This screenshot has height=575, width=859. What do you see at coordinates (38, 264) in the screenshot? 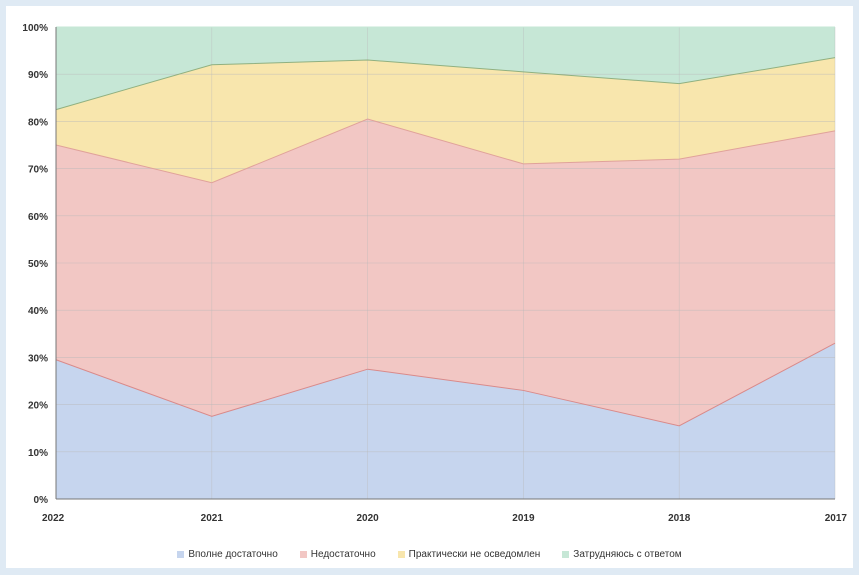
I see `y-tick-label: 50%` at bounding box center [38, 264].